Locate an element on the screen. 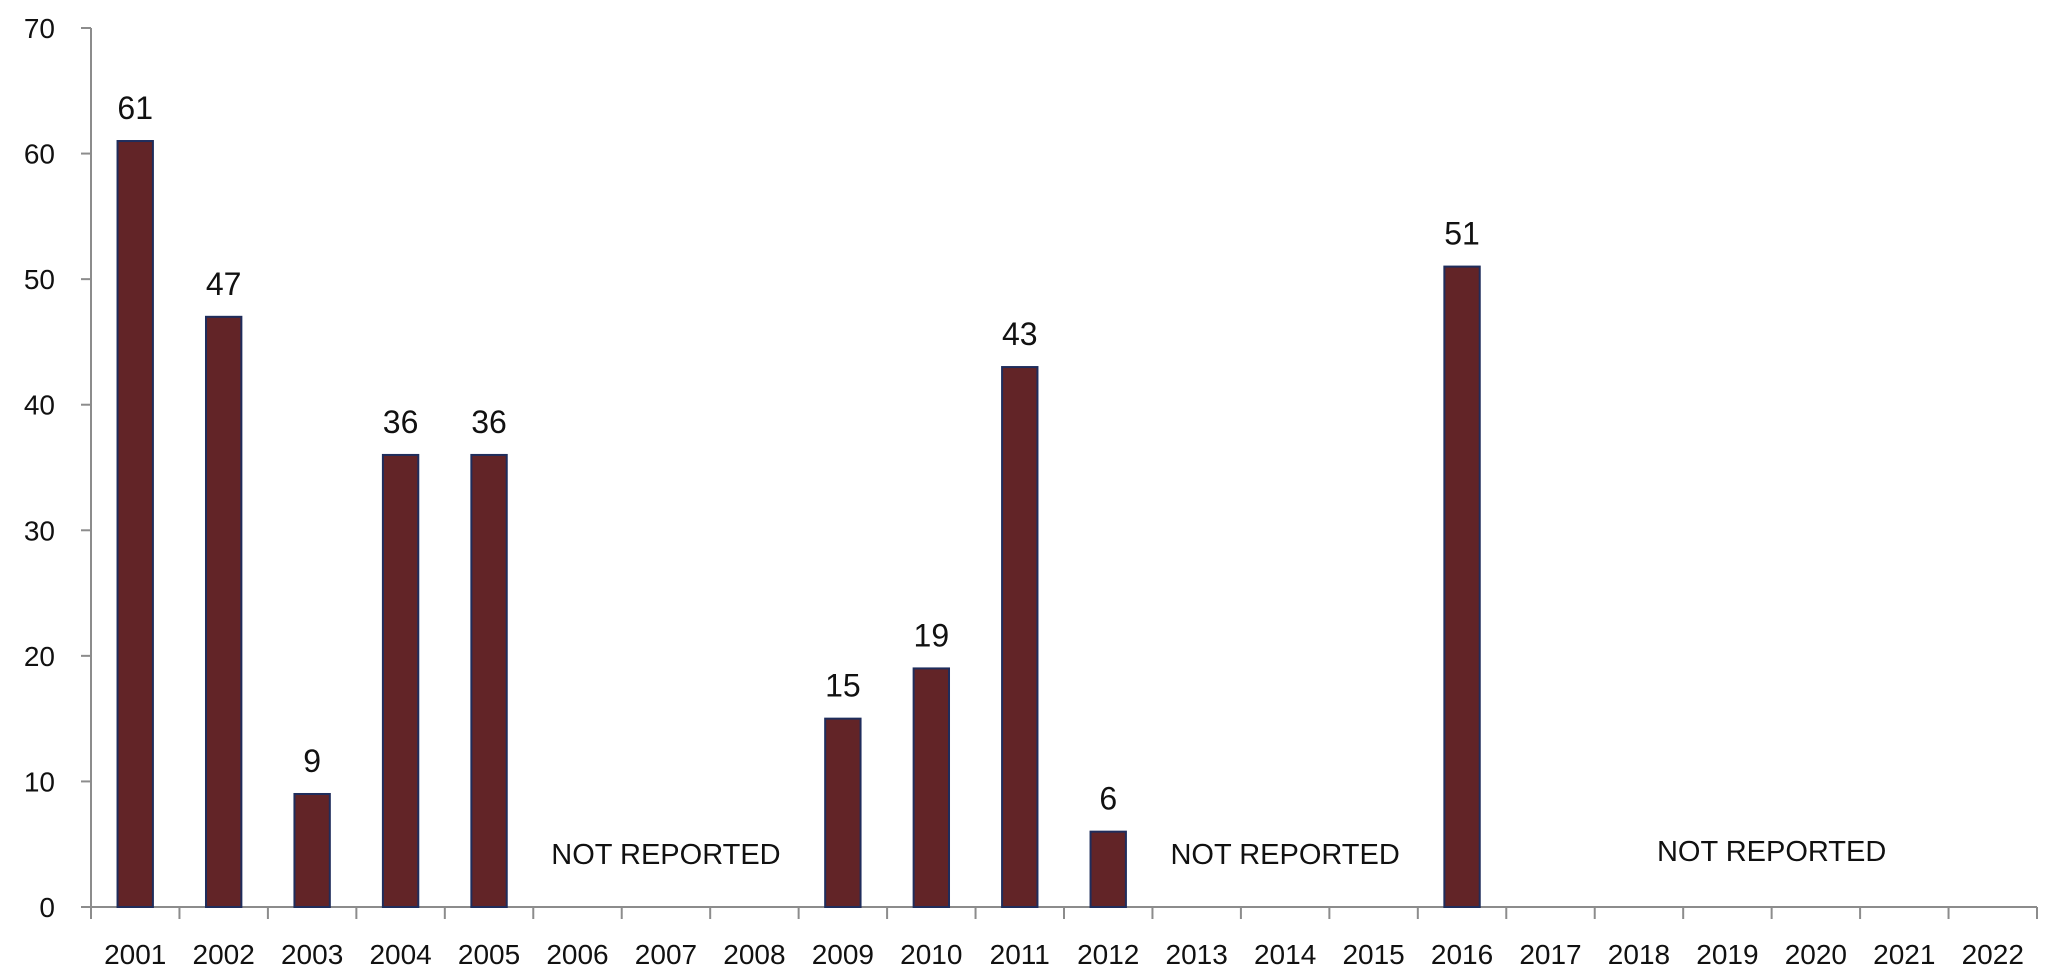 The height and width of the screenshot is (968, 2046). bar-2003 is located at coordinates (312, 850).